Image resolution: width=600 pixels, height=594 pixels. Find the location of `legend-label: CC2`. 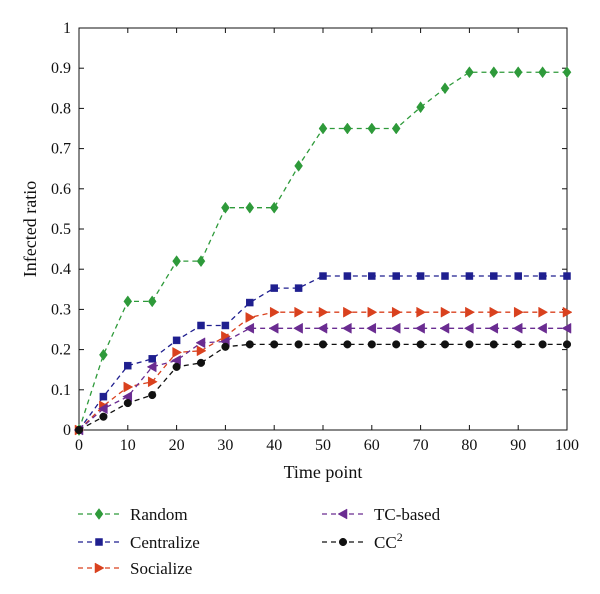

legend-label: CC2 is located at coordinates (388, 541).